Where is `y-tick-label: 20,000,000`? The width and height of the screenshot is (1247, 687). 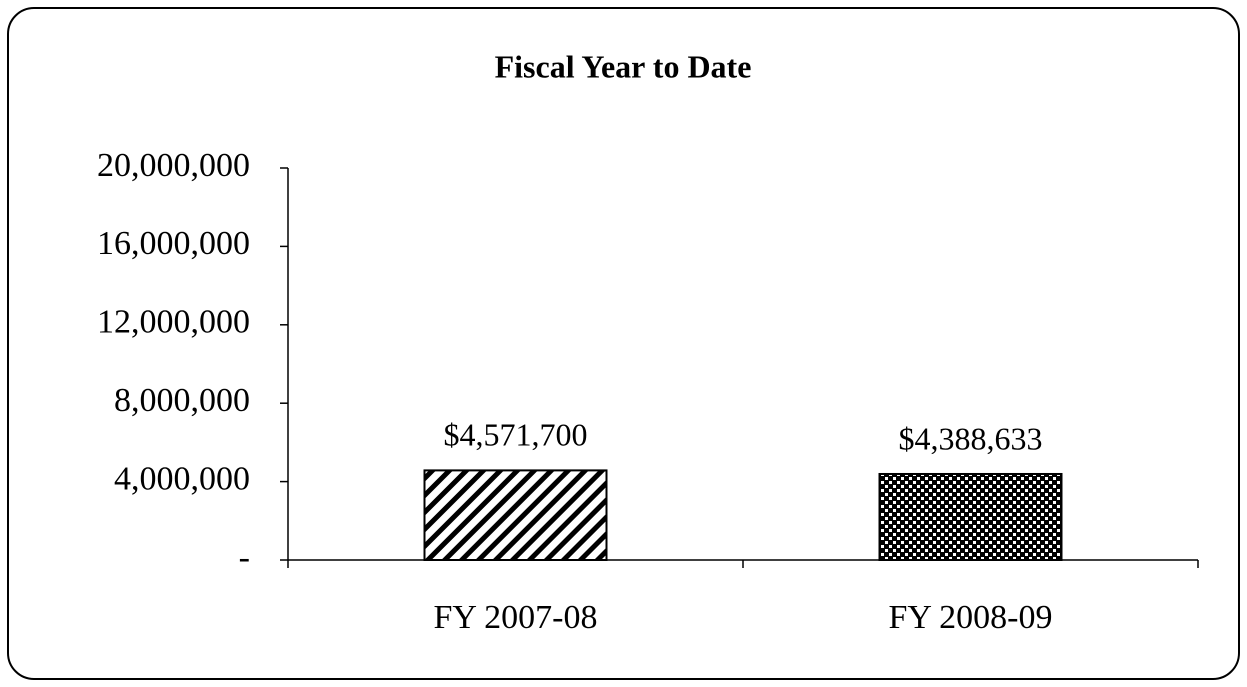 y-tick-label: 20,000,000 is located at coordinates (173, 165).